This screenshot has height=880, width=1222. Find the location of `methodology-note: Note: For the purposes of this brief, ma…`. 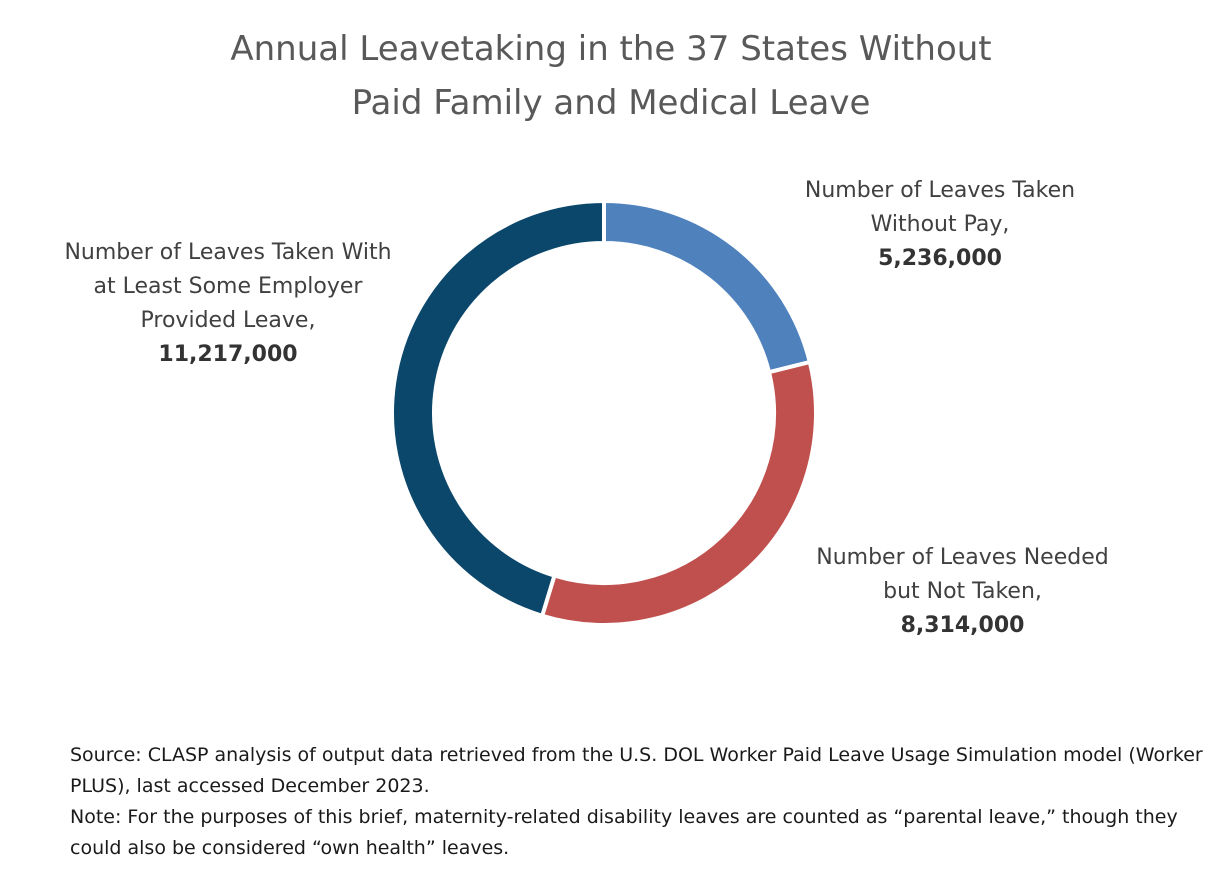

methodology-note: Note: For the purposes of this brief, ma… is located at coordinates (624, 832).